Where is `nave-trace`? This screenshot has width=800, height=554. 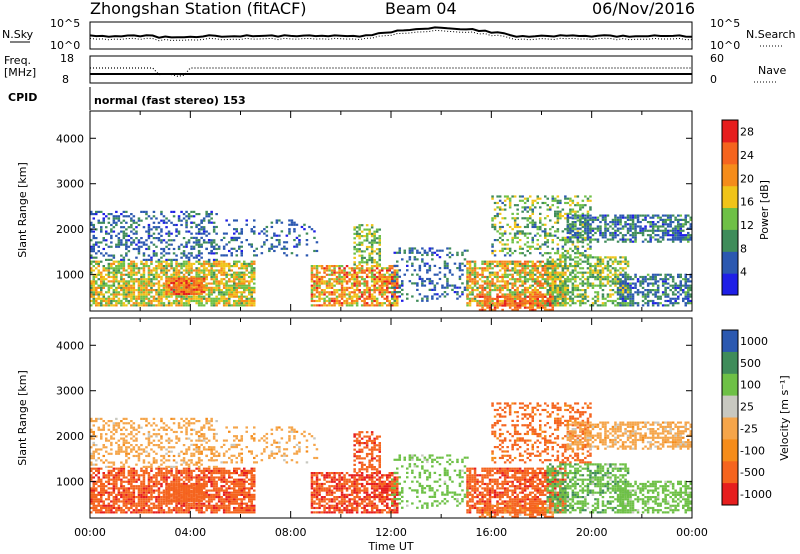 nave-trace is located at coordinates (391, 72).